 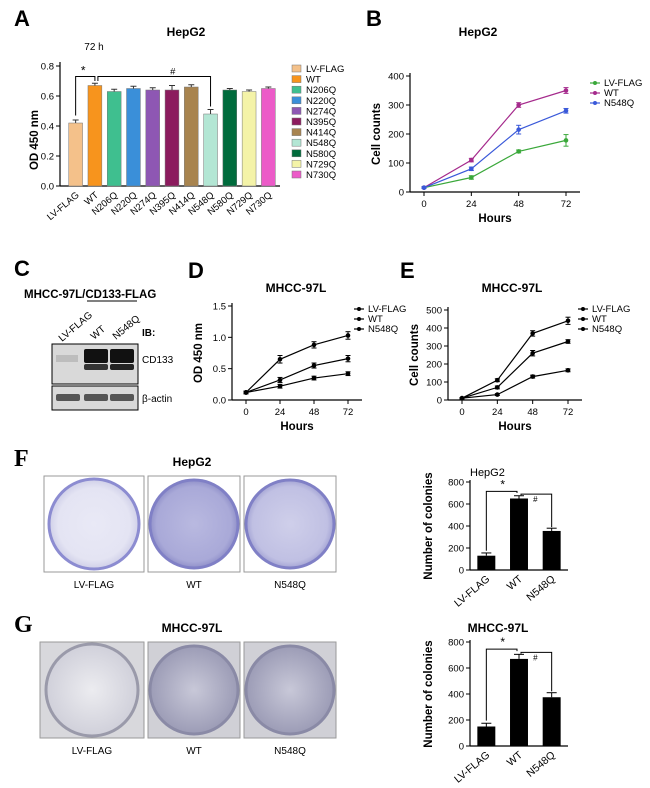 What do you see at coordinates (194, 524) in the screenshot?
I see `dish-f-wt` at bounding box center [194, 524].